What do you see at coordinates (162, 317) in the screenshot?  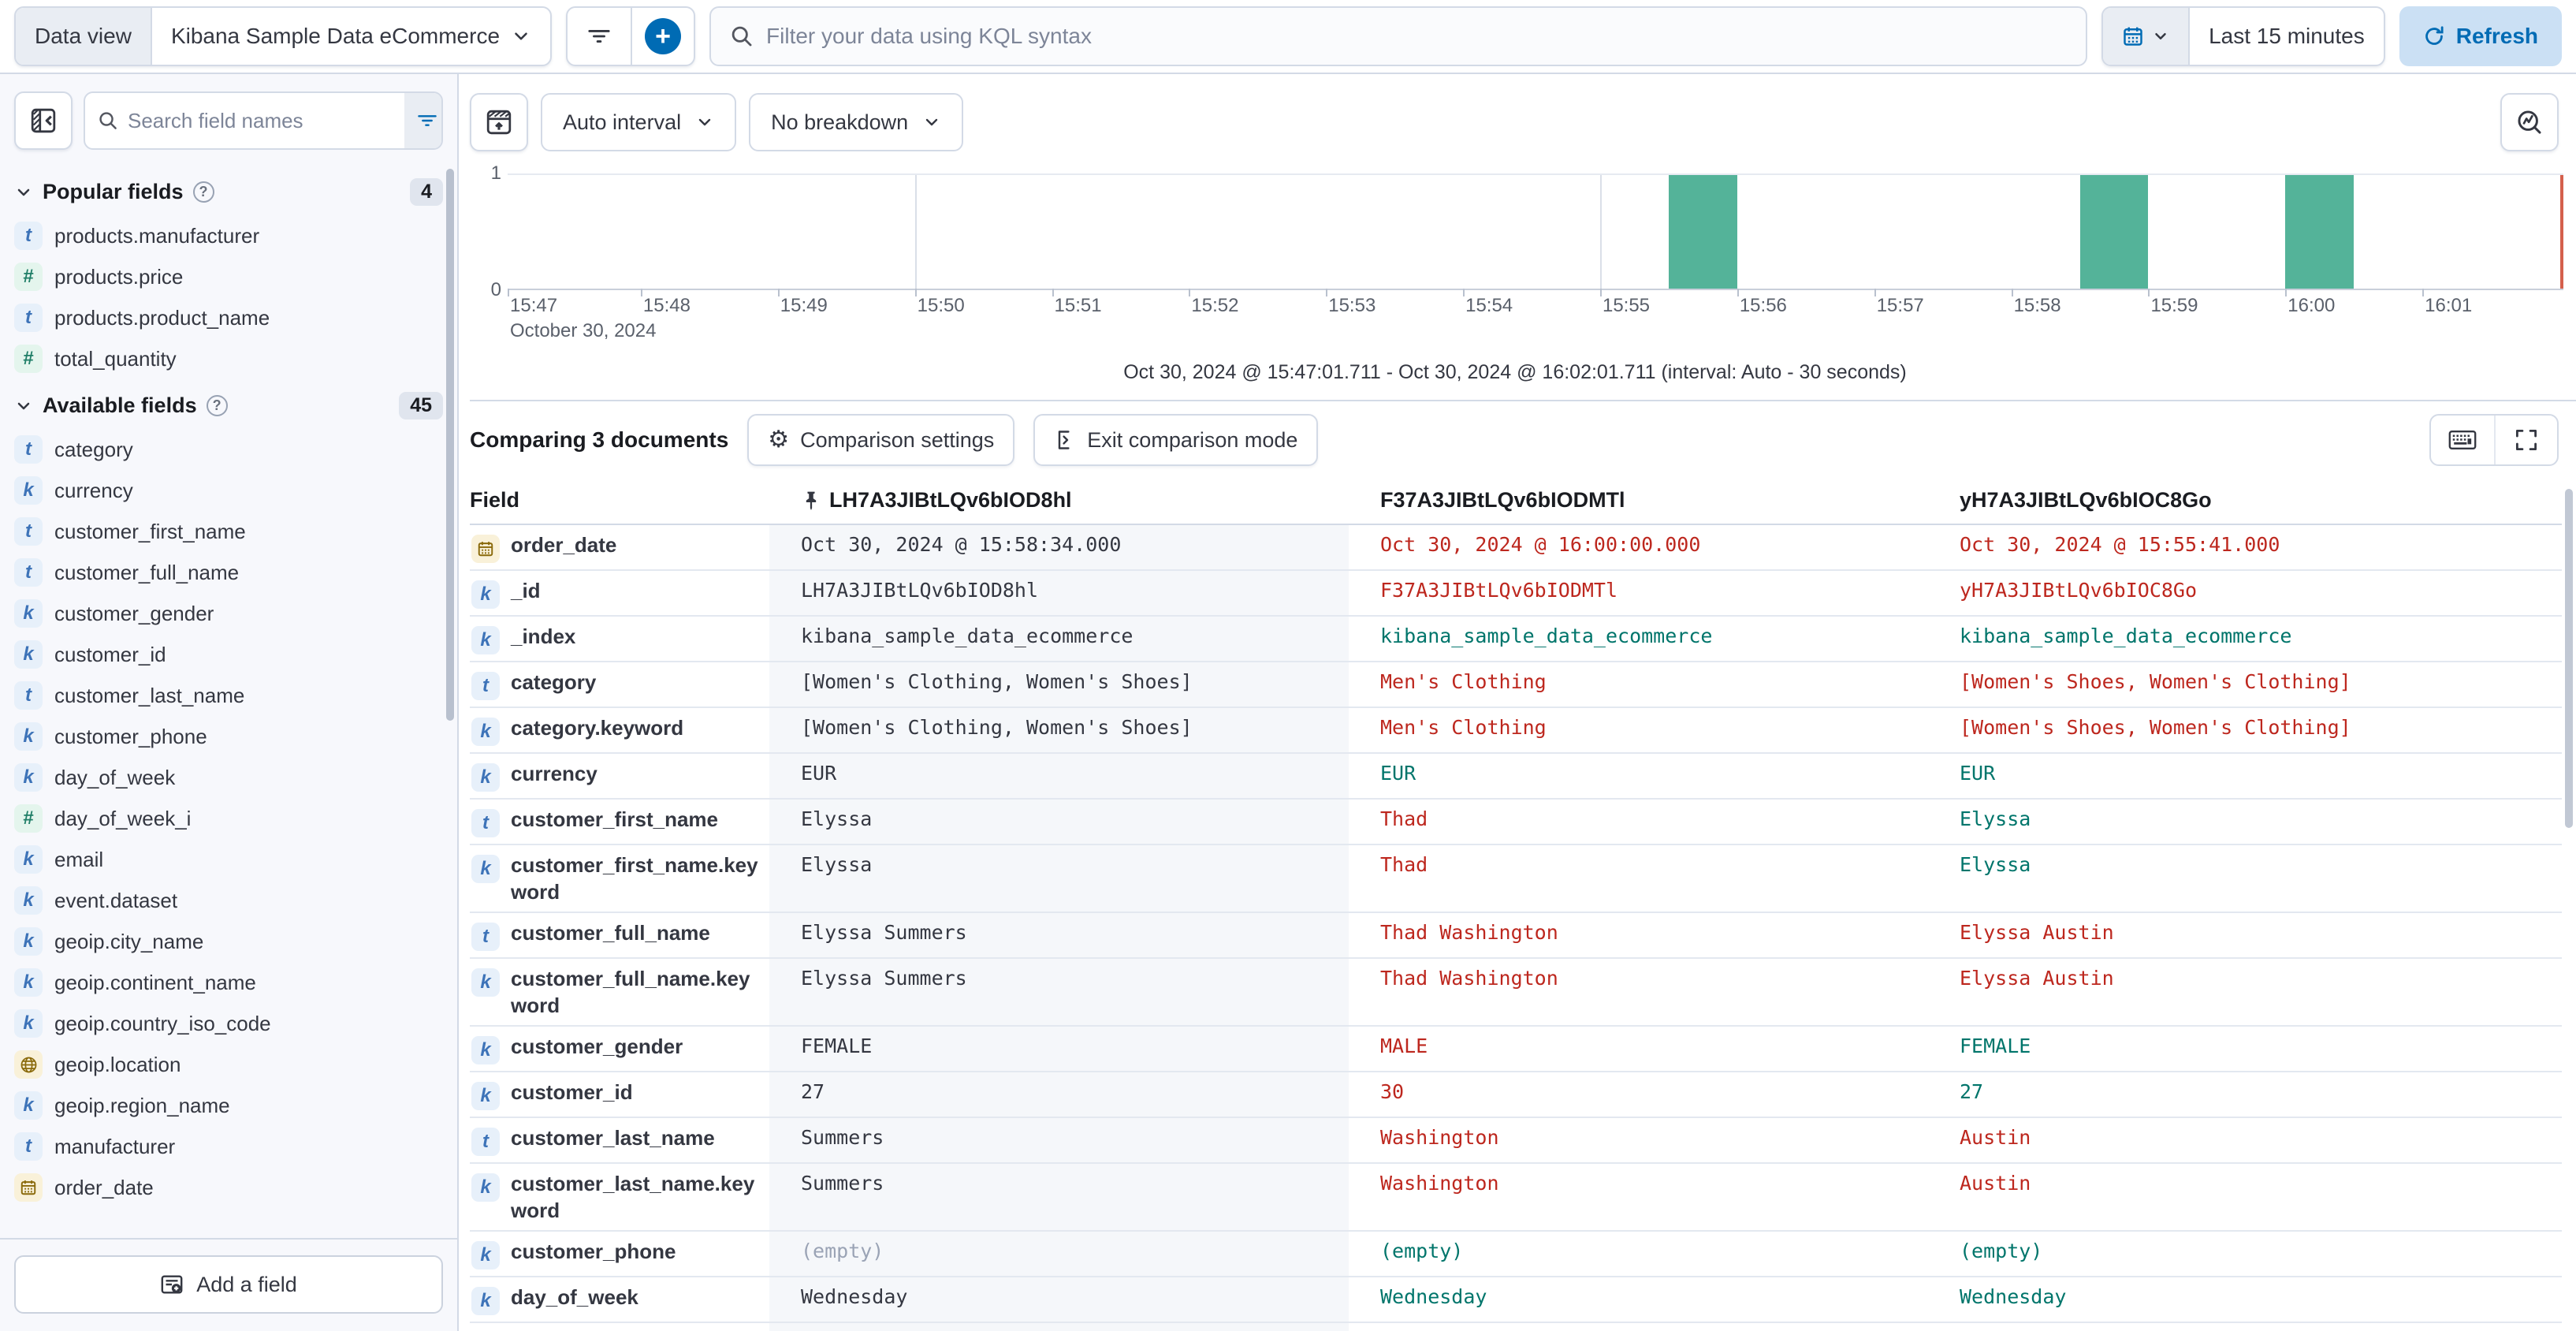 I see `field-item-label: products.product_name` at bounding box center [162, 317].